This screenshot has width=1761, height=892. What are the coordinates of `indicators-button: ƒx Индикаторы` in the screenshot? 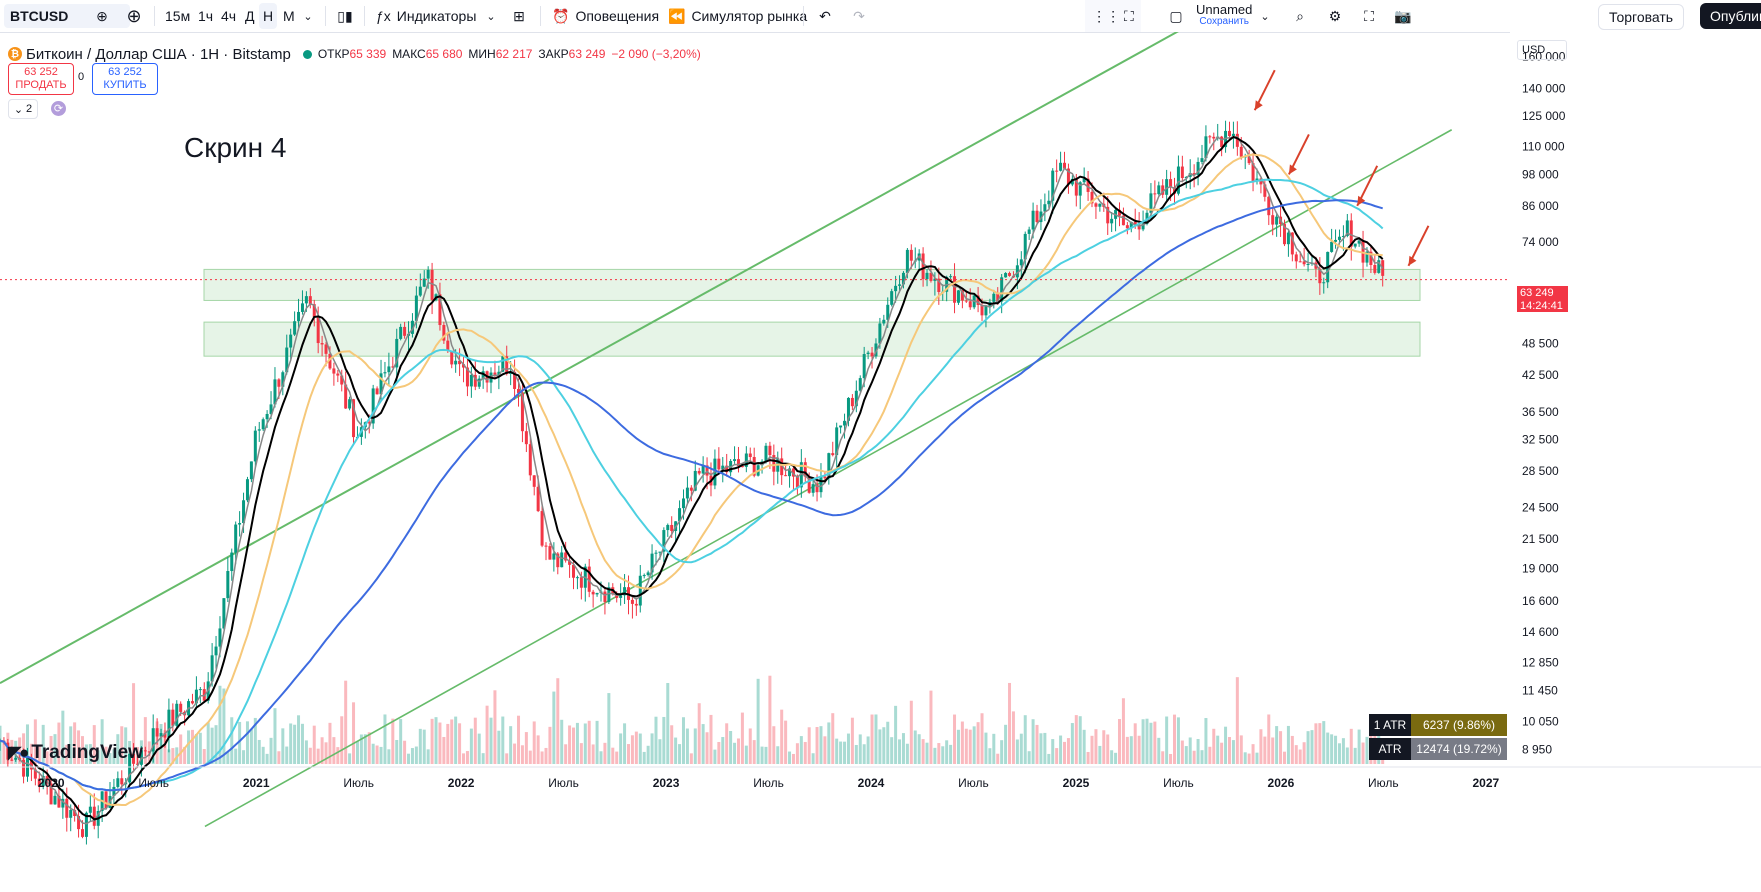 It's located at (426, 16).